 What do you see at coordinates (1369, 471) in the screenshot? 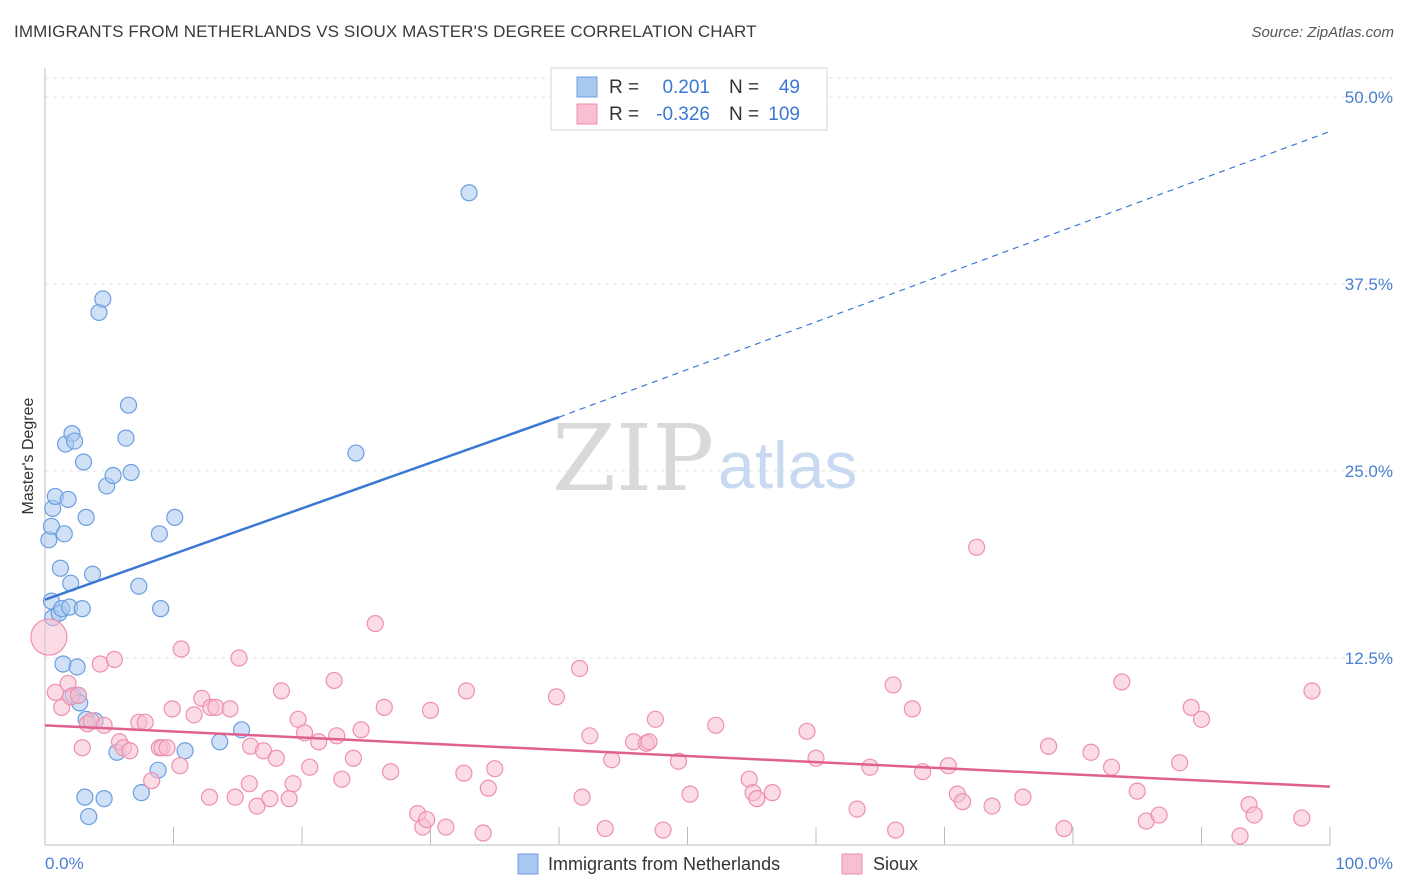
I see `y-tick-label: 25.0%` at bounding box center [1369, 471].